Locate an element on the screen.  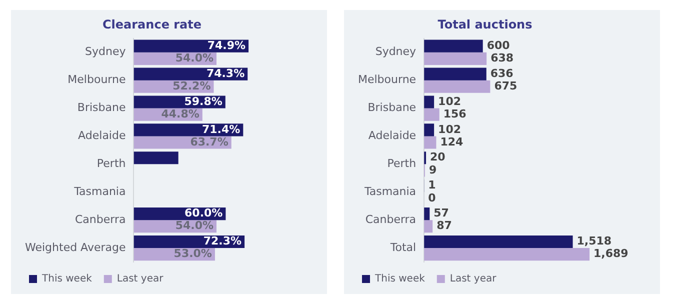
data-label: 74.3% is located at coordinates (225, 73).